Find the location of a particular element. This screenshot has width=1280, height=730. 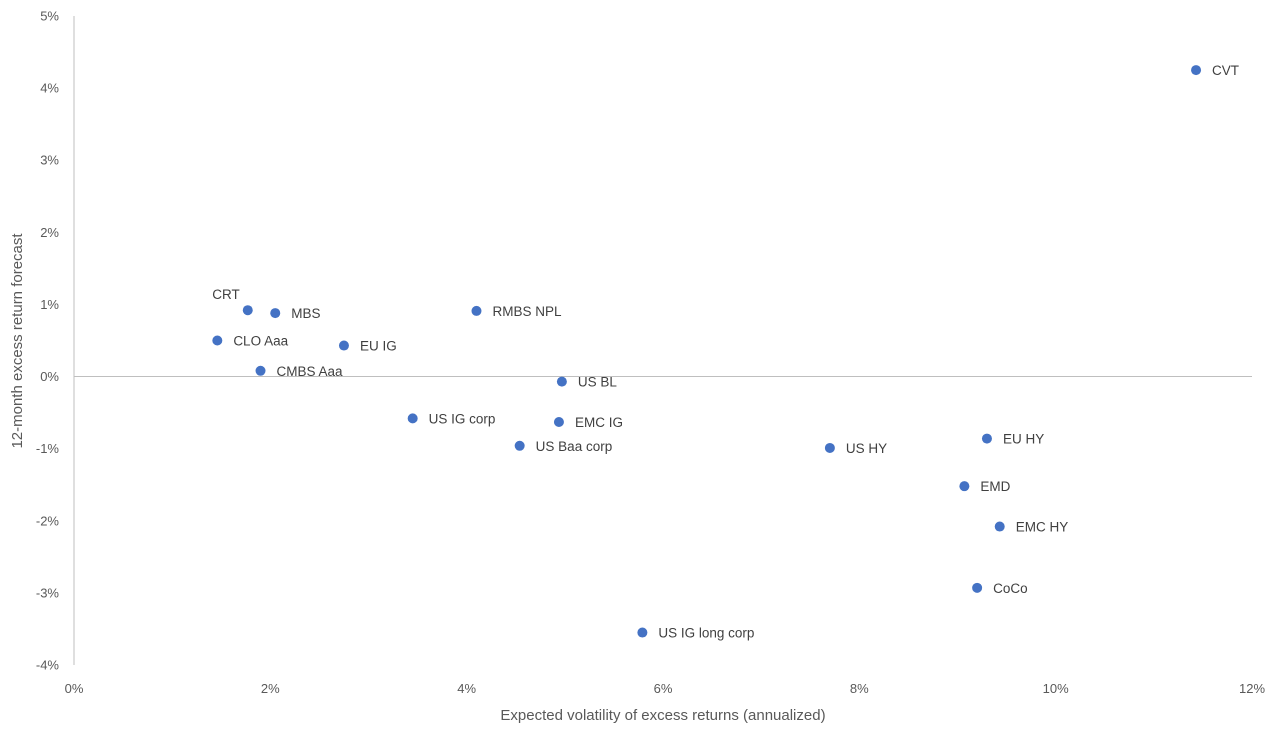

data-label: MBS is located at coordinates (305, 313).